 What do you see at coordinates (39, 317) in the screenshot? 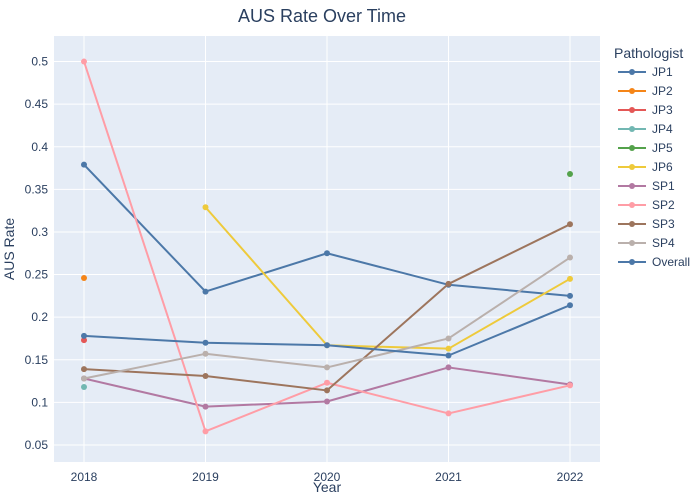
I see `y-tick-label: 0.2` at bounding box center [39, 317].